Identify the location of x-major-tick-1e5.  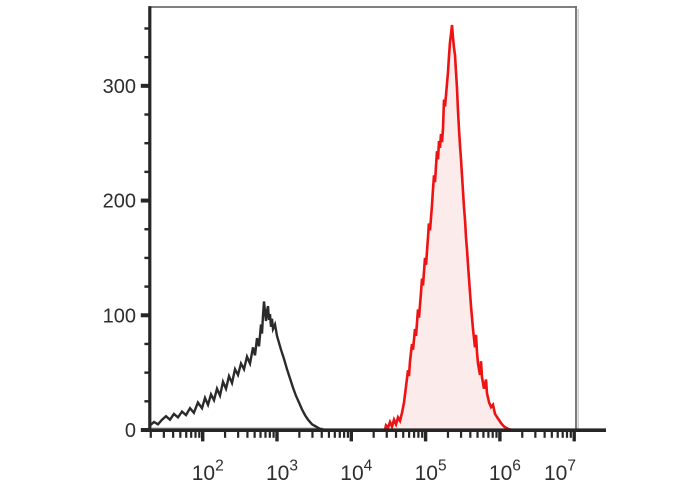
(425, 437).